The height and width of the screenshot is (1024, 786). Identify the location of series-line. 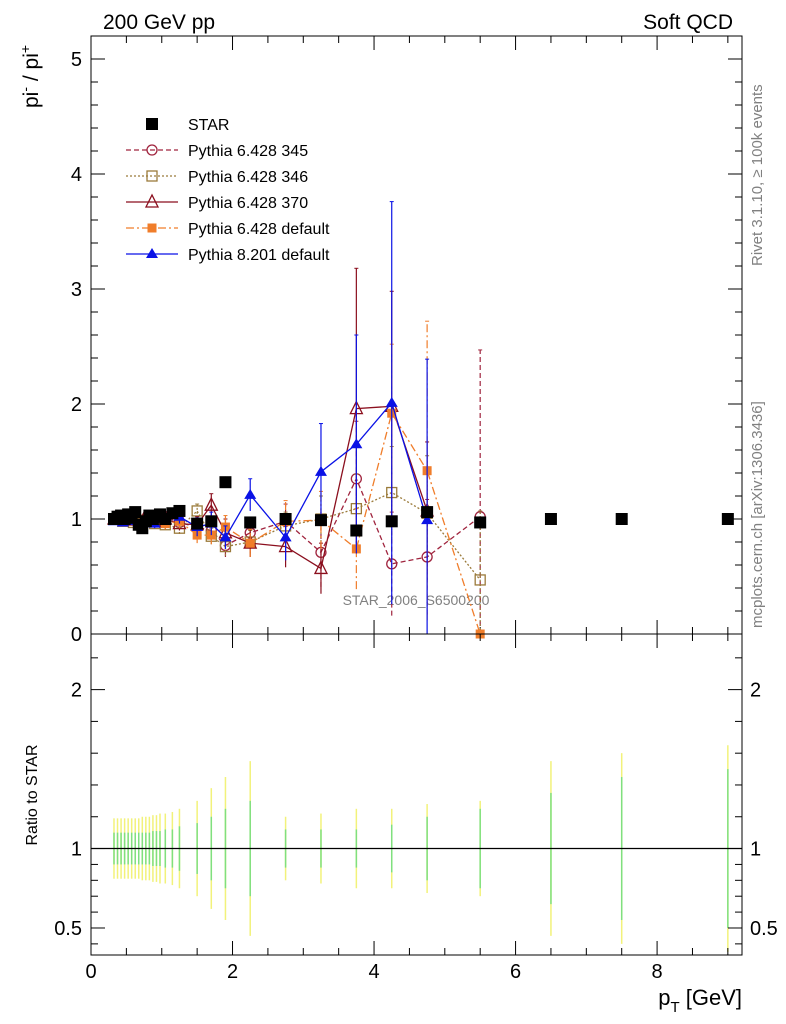
(270, 487).